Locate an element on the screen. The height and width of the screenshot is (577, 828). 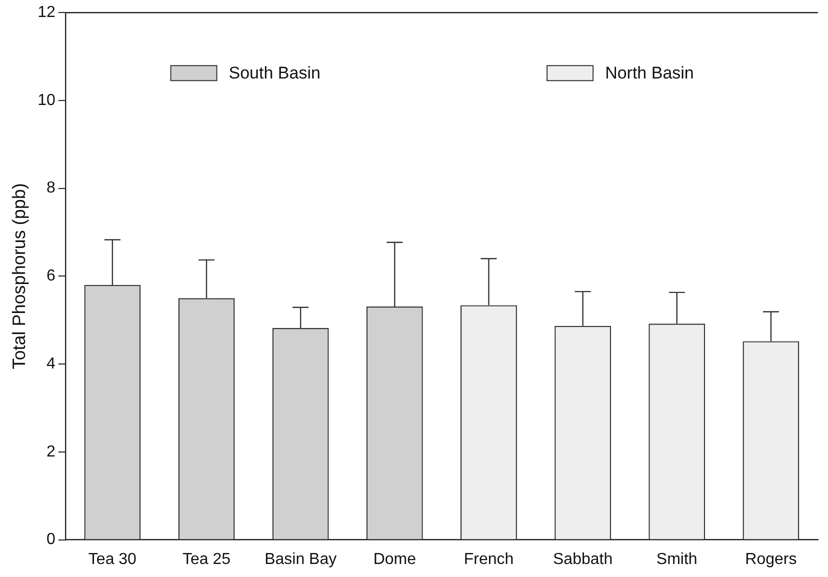
x-tick-label: Tea 30 is located at coordinates (112, 559).